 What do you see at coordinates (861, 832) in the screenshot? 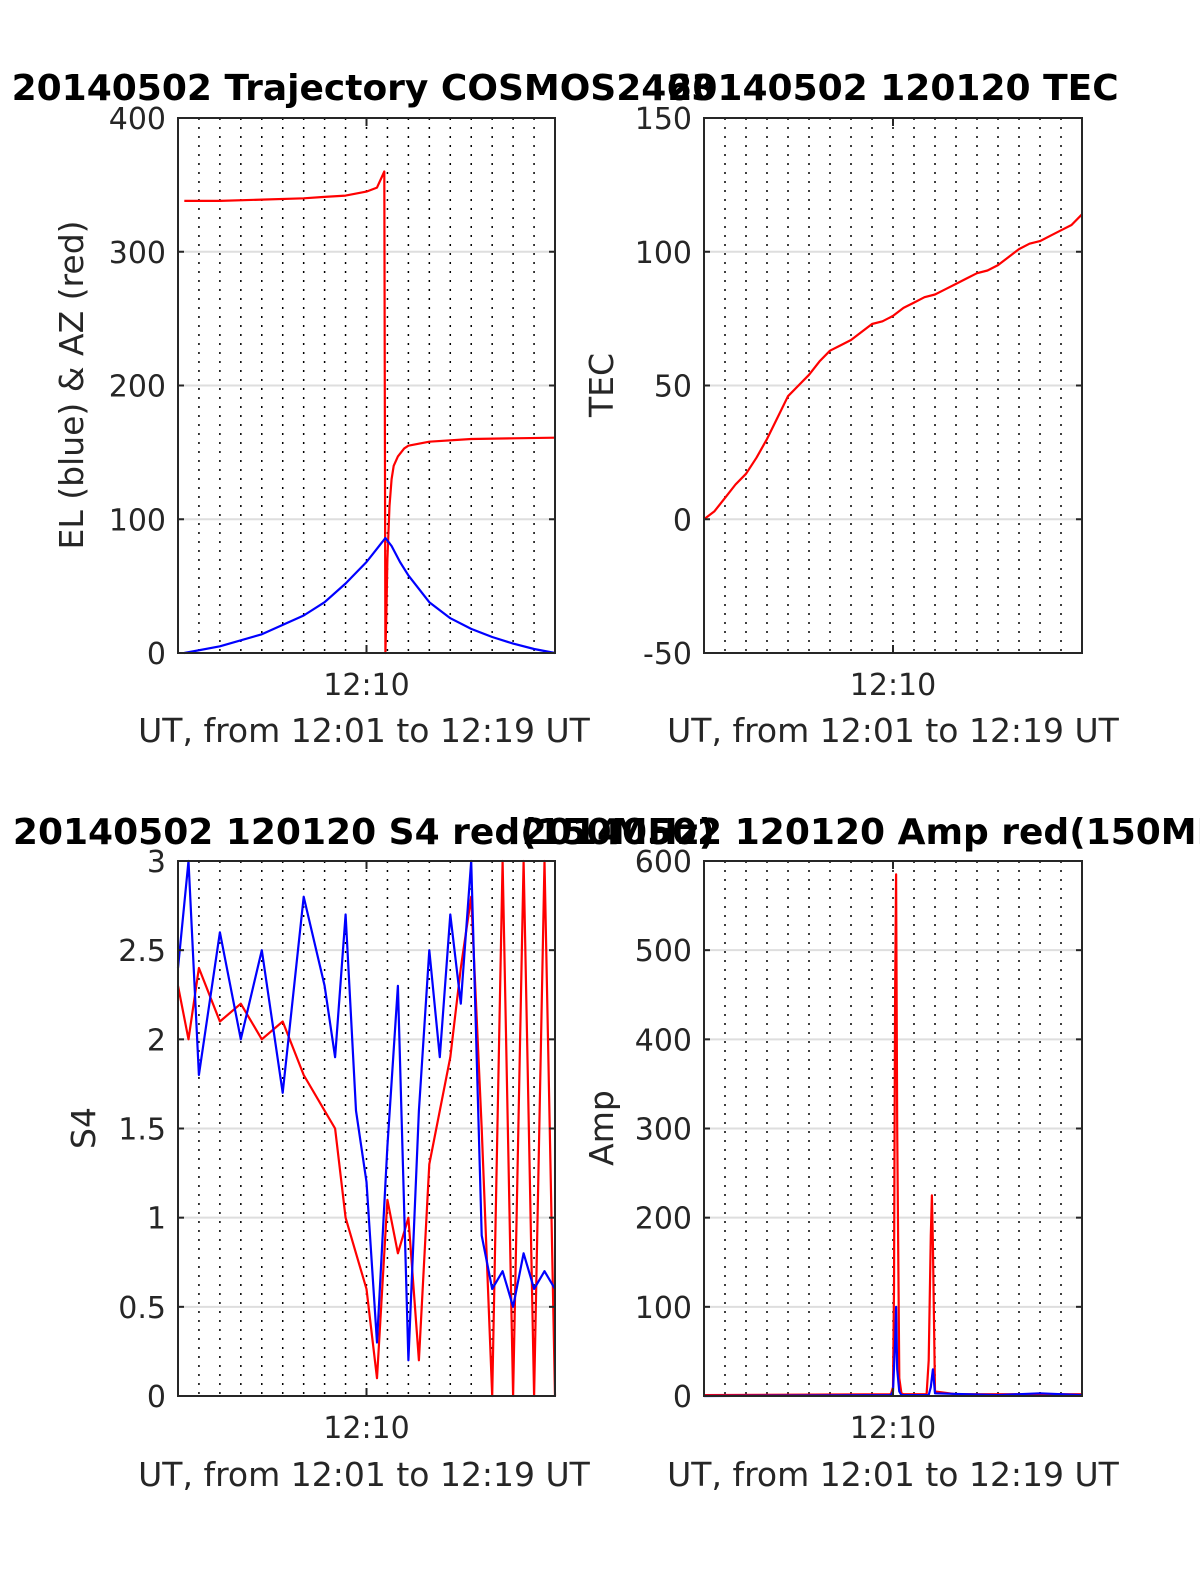
I see `chart-title-amp: 20140502 120120 Amp red(150MHz)` at bounding box center [861, 832].